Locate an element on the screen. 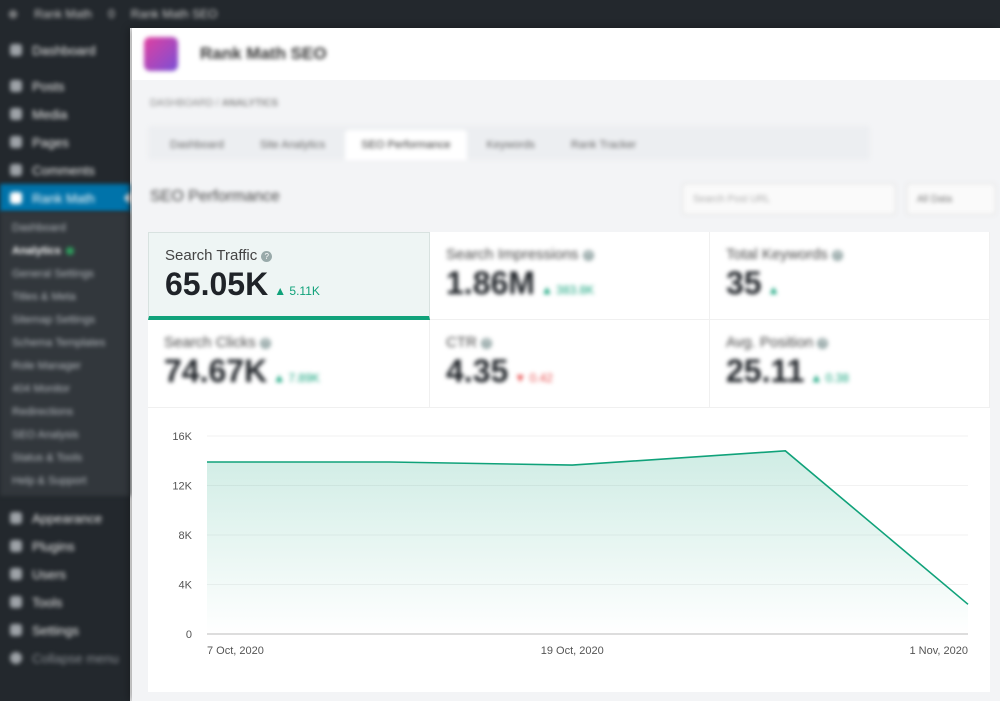 This screenshot has width=1000, height=701. metric-card: Search Traffic? 65.05K ▲ 5.11K is located at coordinates (289, 276).